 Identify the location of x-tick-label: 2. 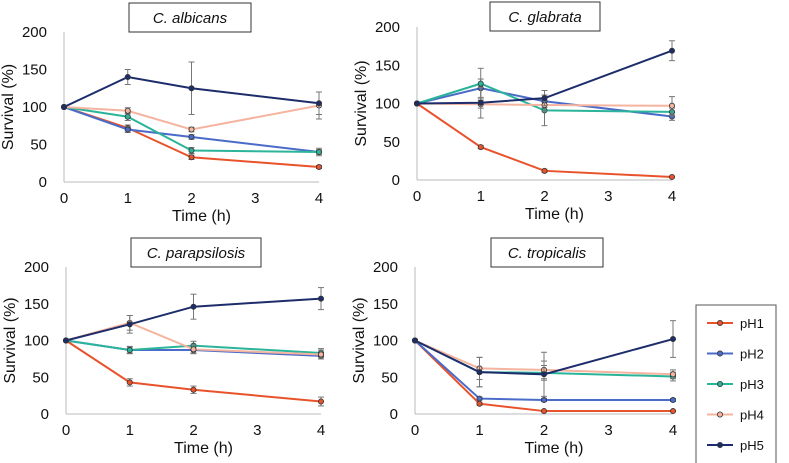
(544, 430).